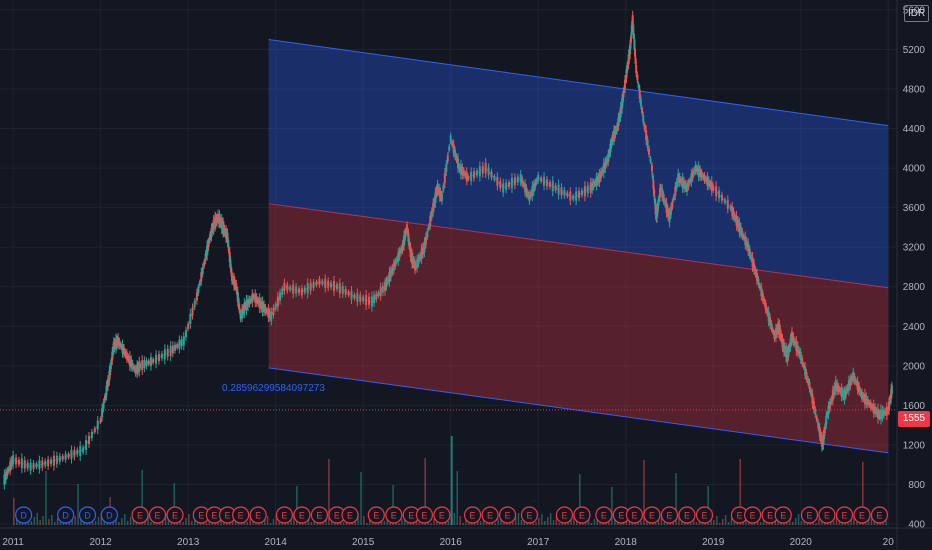 The width and height of the screenshot is (932, 550). Describe the element at coordinates (889, 542) in the screenshot. I see `x-tick-label: 20` at that location.